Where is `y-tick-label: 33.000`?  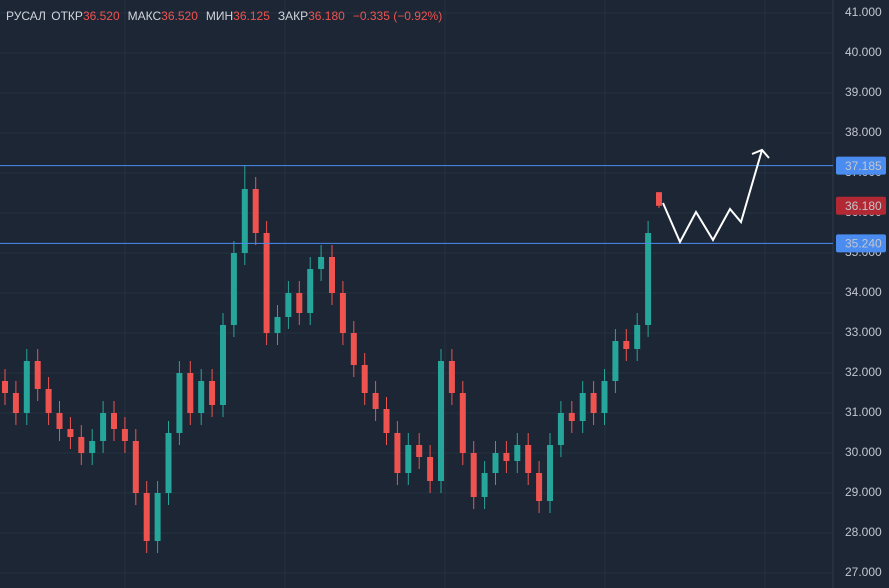
y-tick-label: 33.000 is located at coordinates (863, 332).